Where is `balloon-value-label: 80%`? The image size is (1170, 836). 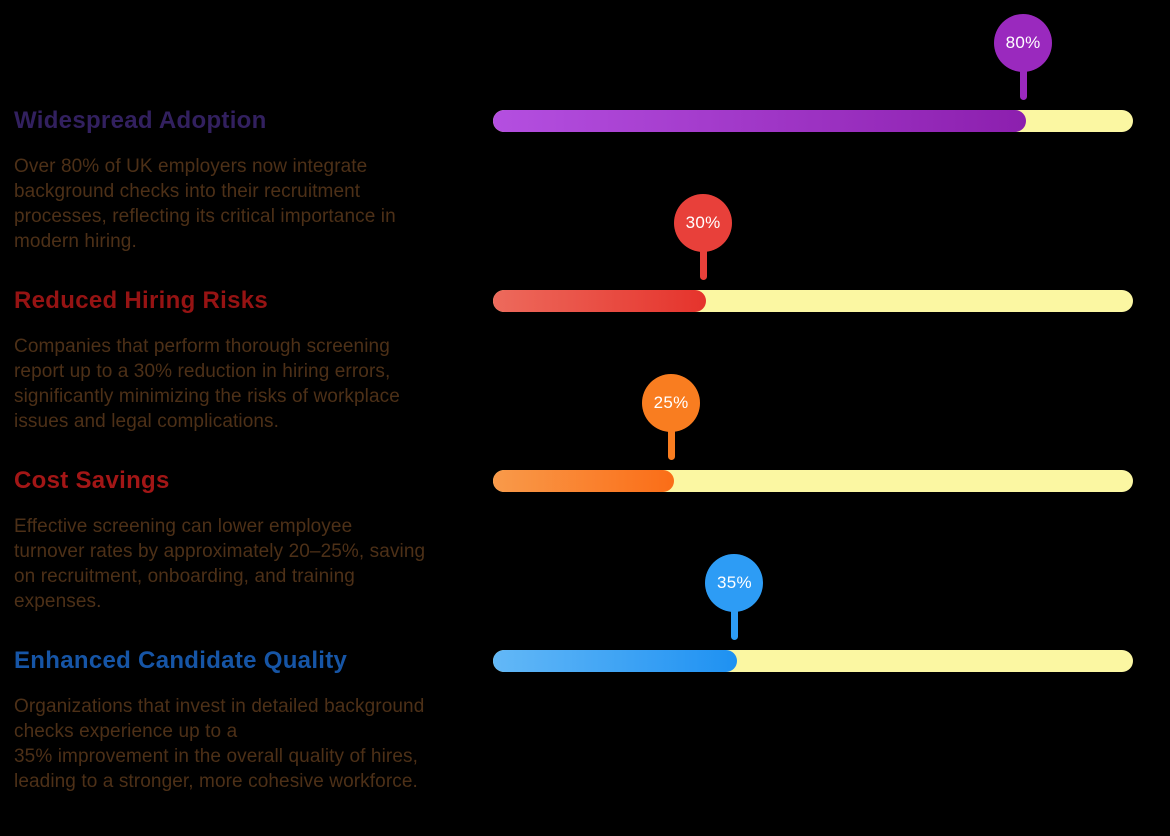 balloon-value-label: 80% is located at coordinates (1023, 42).